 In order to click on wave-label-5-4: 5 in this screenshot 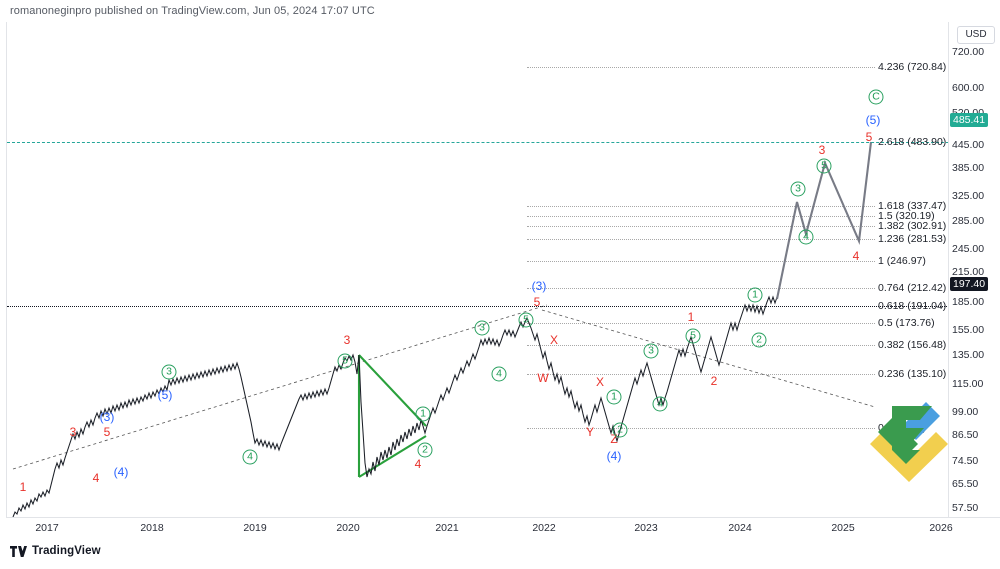, I will do `click(107, 432)`.